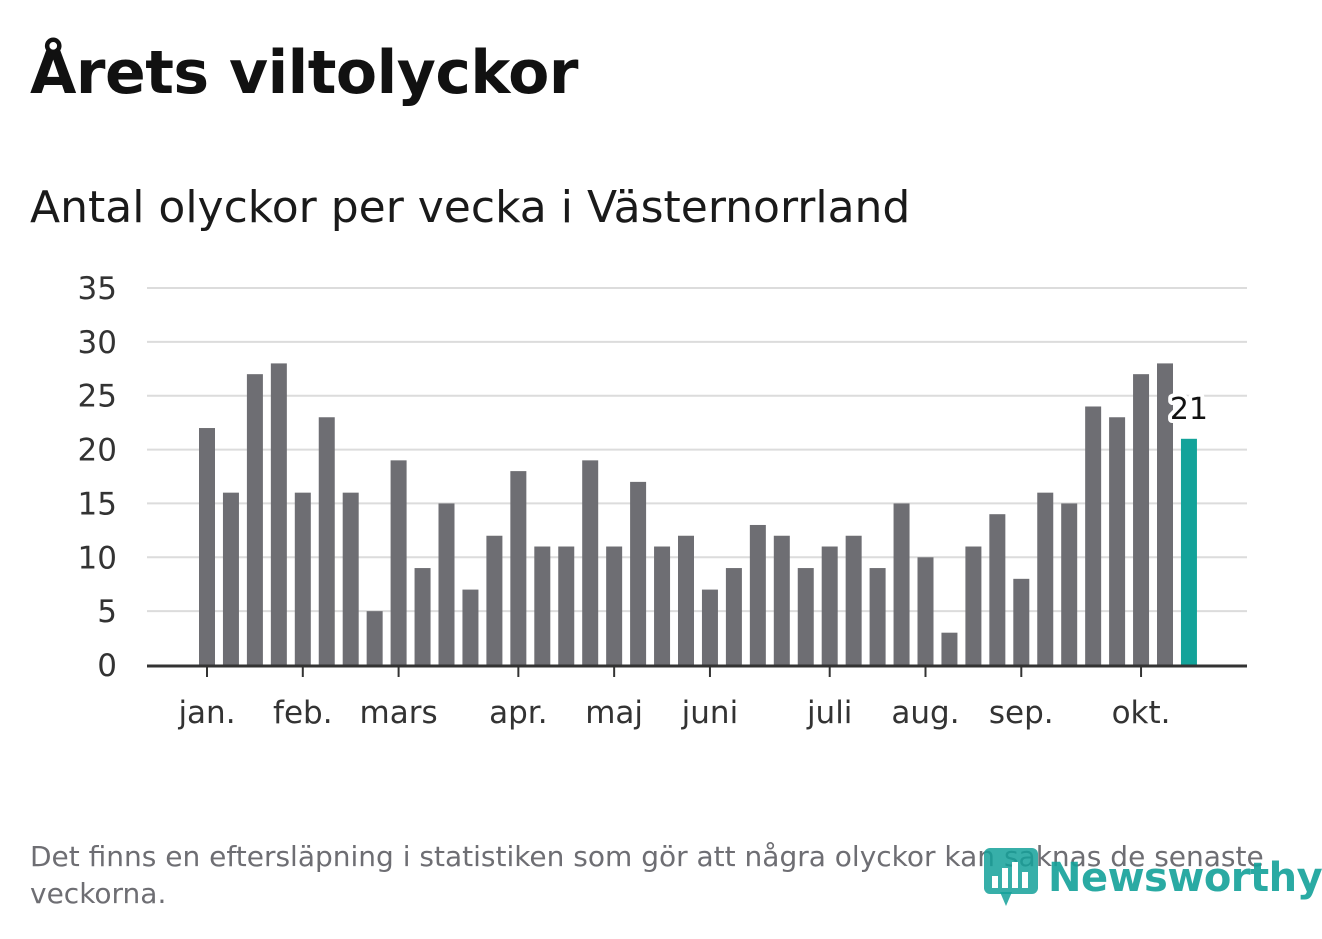 This screenshot has height=939, width=1322. I want to click on y-tick-label: 5, so click(107, 612).